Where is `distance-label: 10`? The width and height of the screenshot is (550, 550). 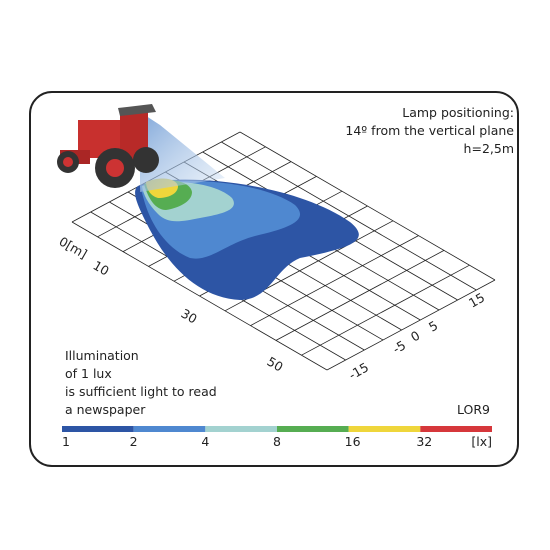 distance-label: 10 is located at coordinates (101, 268).